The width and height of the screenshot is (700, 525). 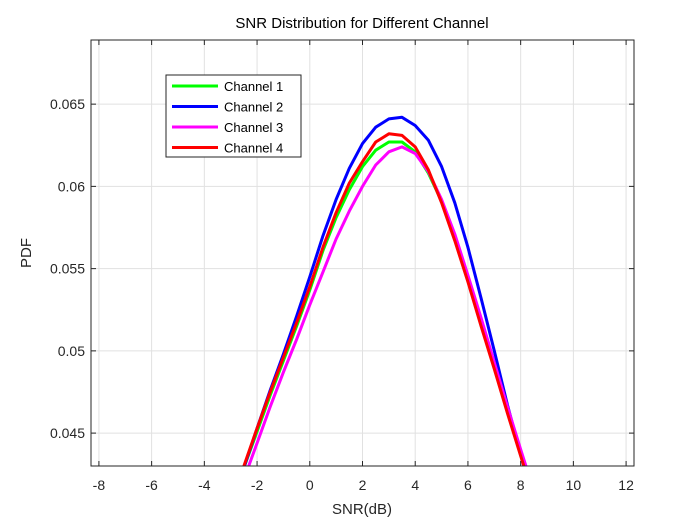 What do you see at coordinates (26, 253) in the screenshot?
I see `y-axis-label: PDF` at bounding box center [26, 253].